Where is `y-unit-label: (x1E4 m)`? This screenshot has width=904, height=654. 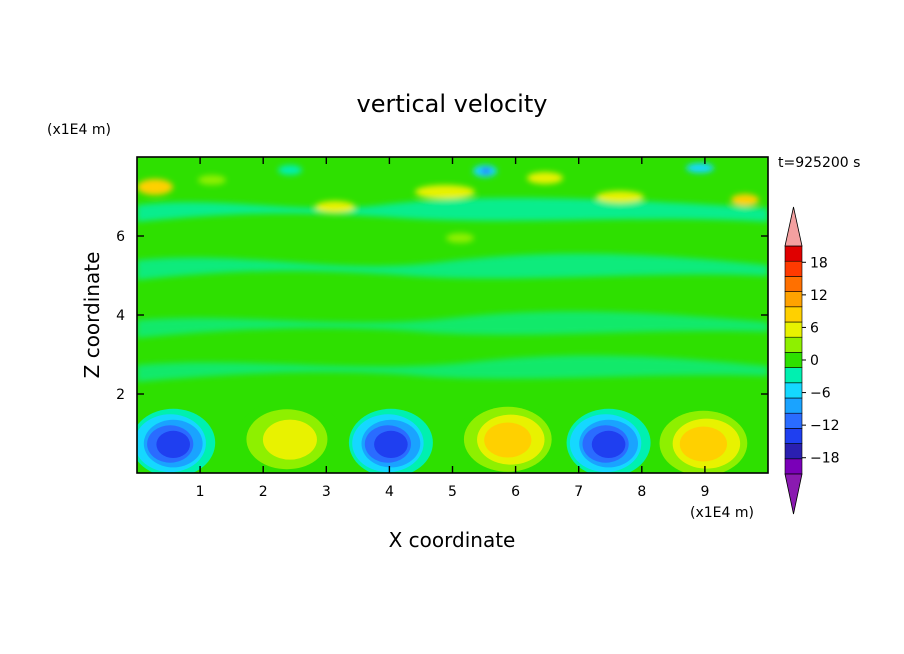 y-unit-label: (x1E4 m) is located at coordinates (79, 130).